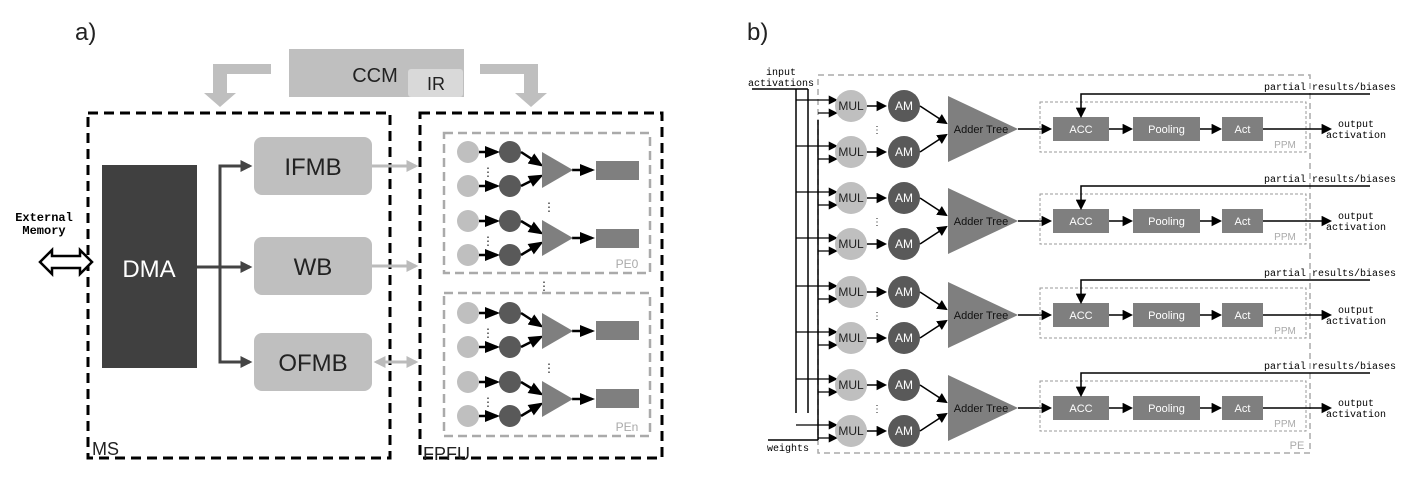  I want to click on pe0-box, so click(547, 203).